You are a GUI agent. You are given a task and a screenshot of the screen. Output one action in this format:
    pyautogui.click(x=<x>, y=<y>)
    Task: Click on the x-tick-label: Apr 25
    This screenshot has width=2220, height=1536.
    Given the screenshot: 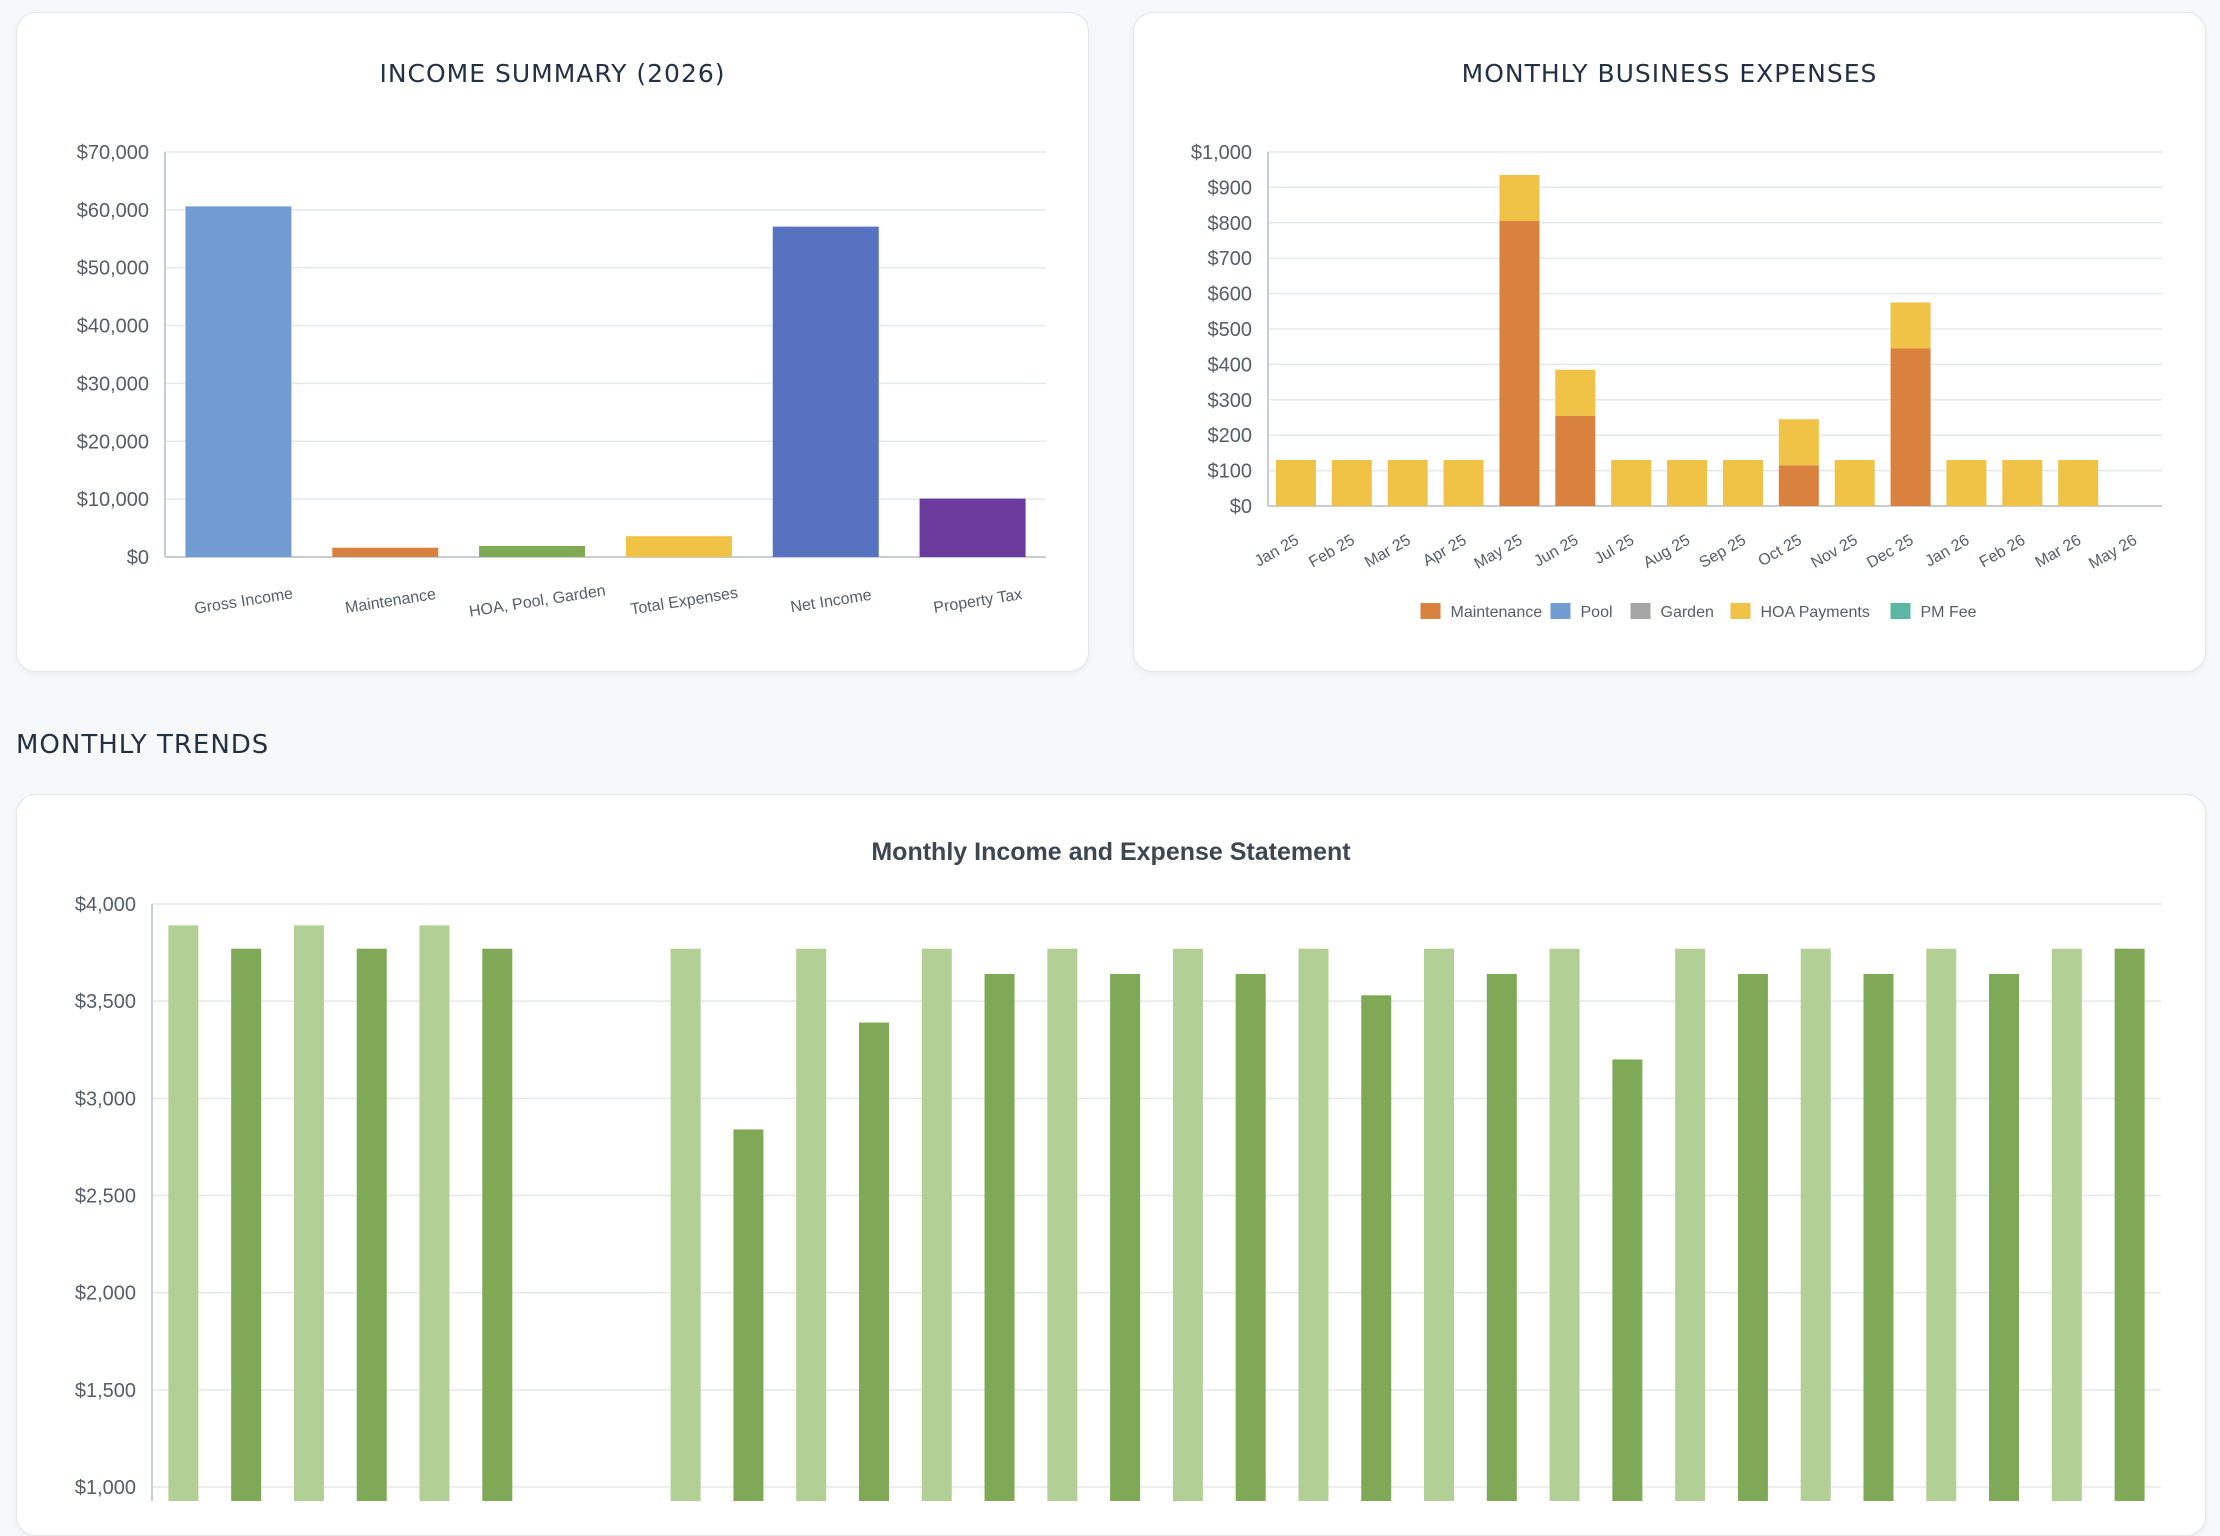 What is the action you would take?
    pyautogui.click(x=1444, y=551)
    